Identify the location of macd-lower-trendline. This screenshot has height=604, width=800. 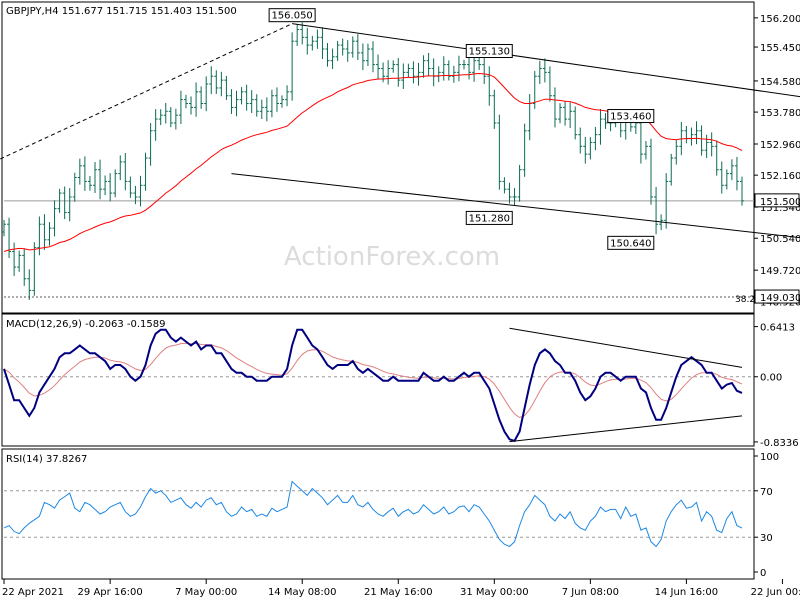
(626, 429).